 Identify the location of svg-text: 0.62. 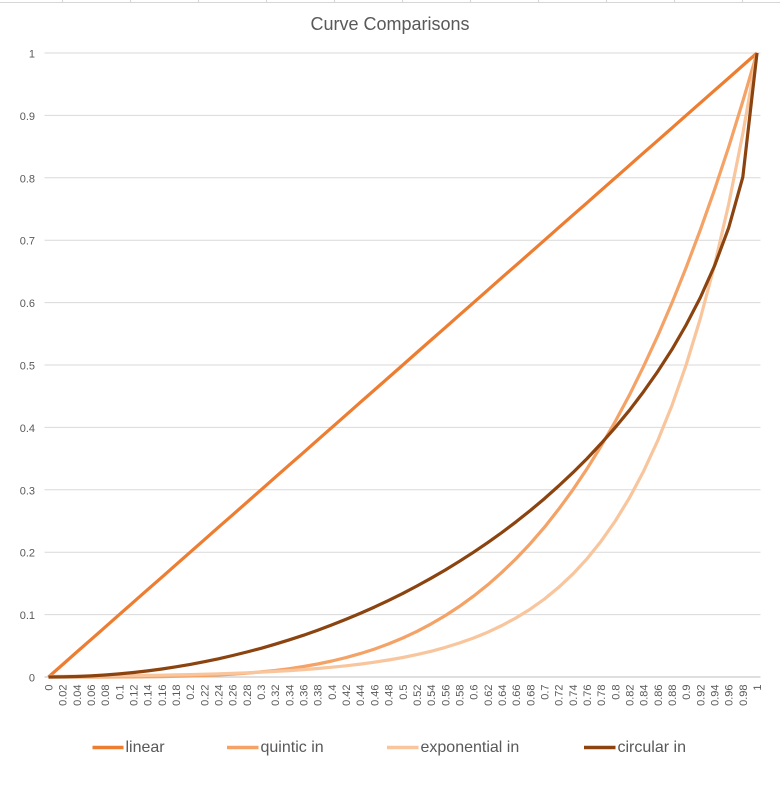
(489, 695).